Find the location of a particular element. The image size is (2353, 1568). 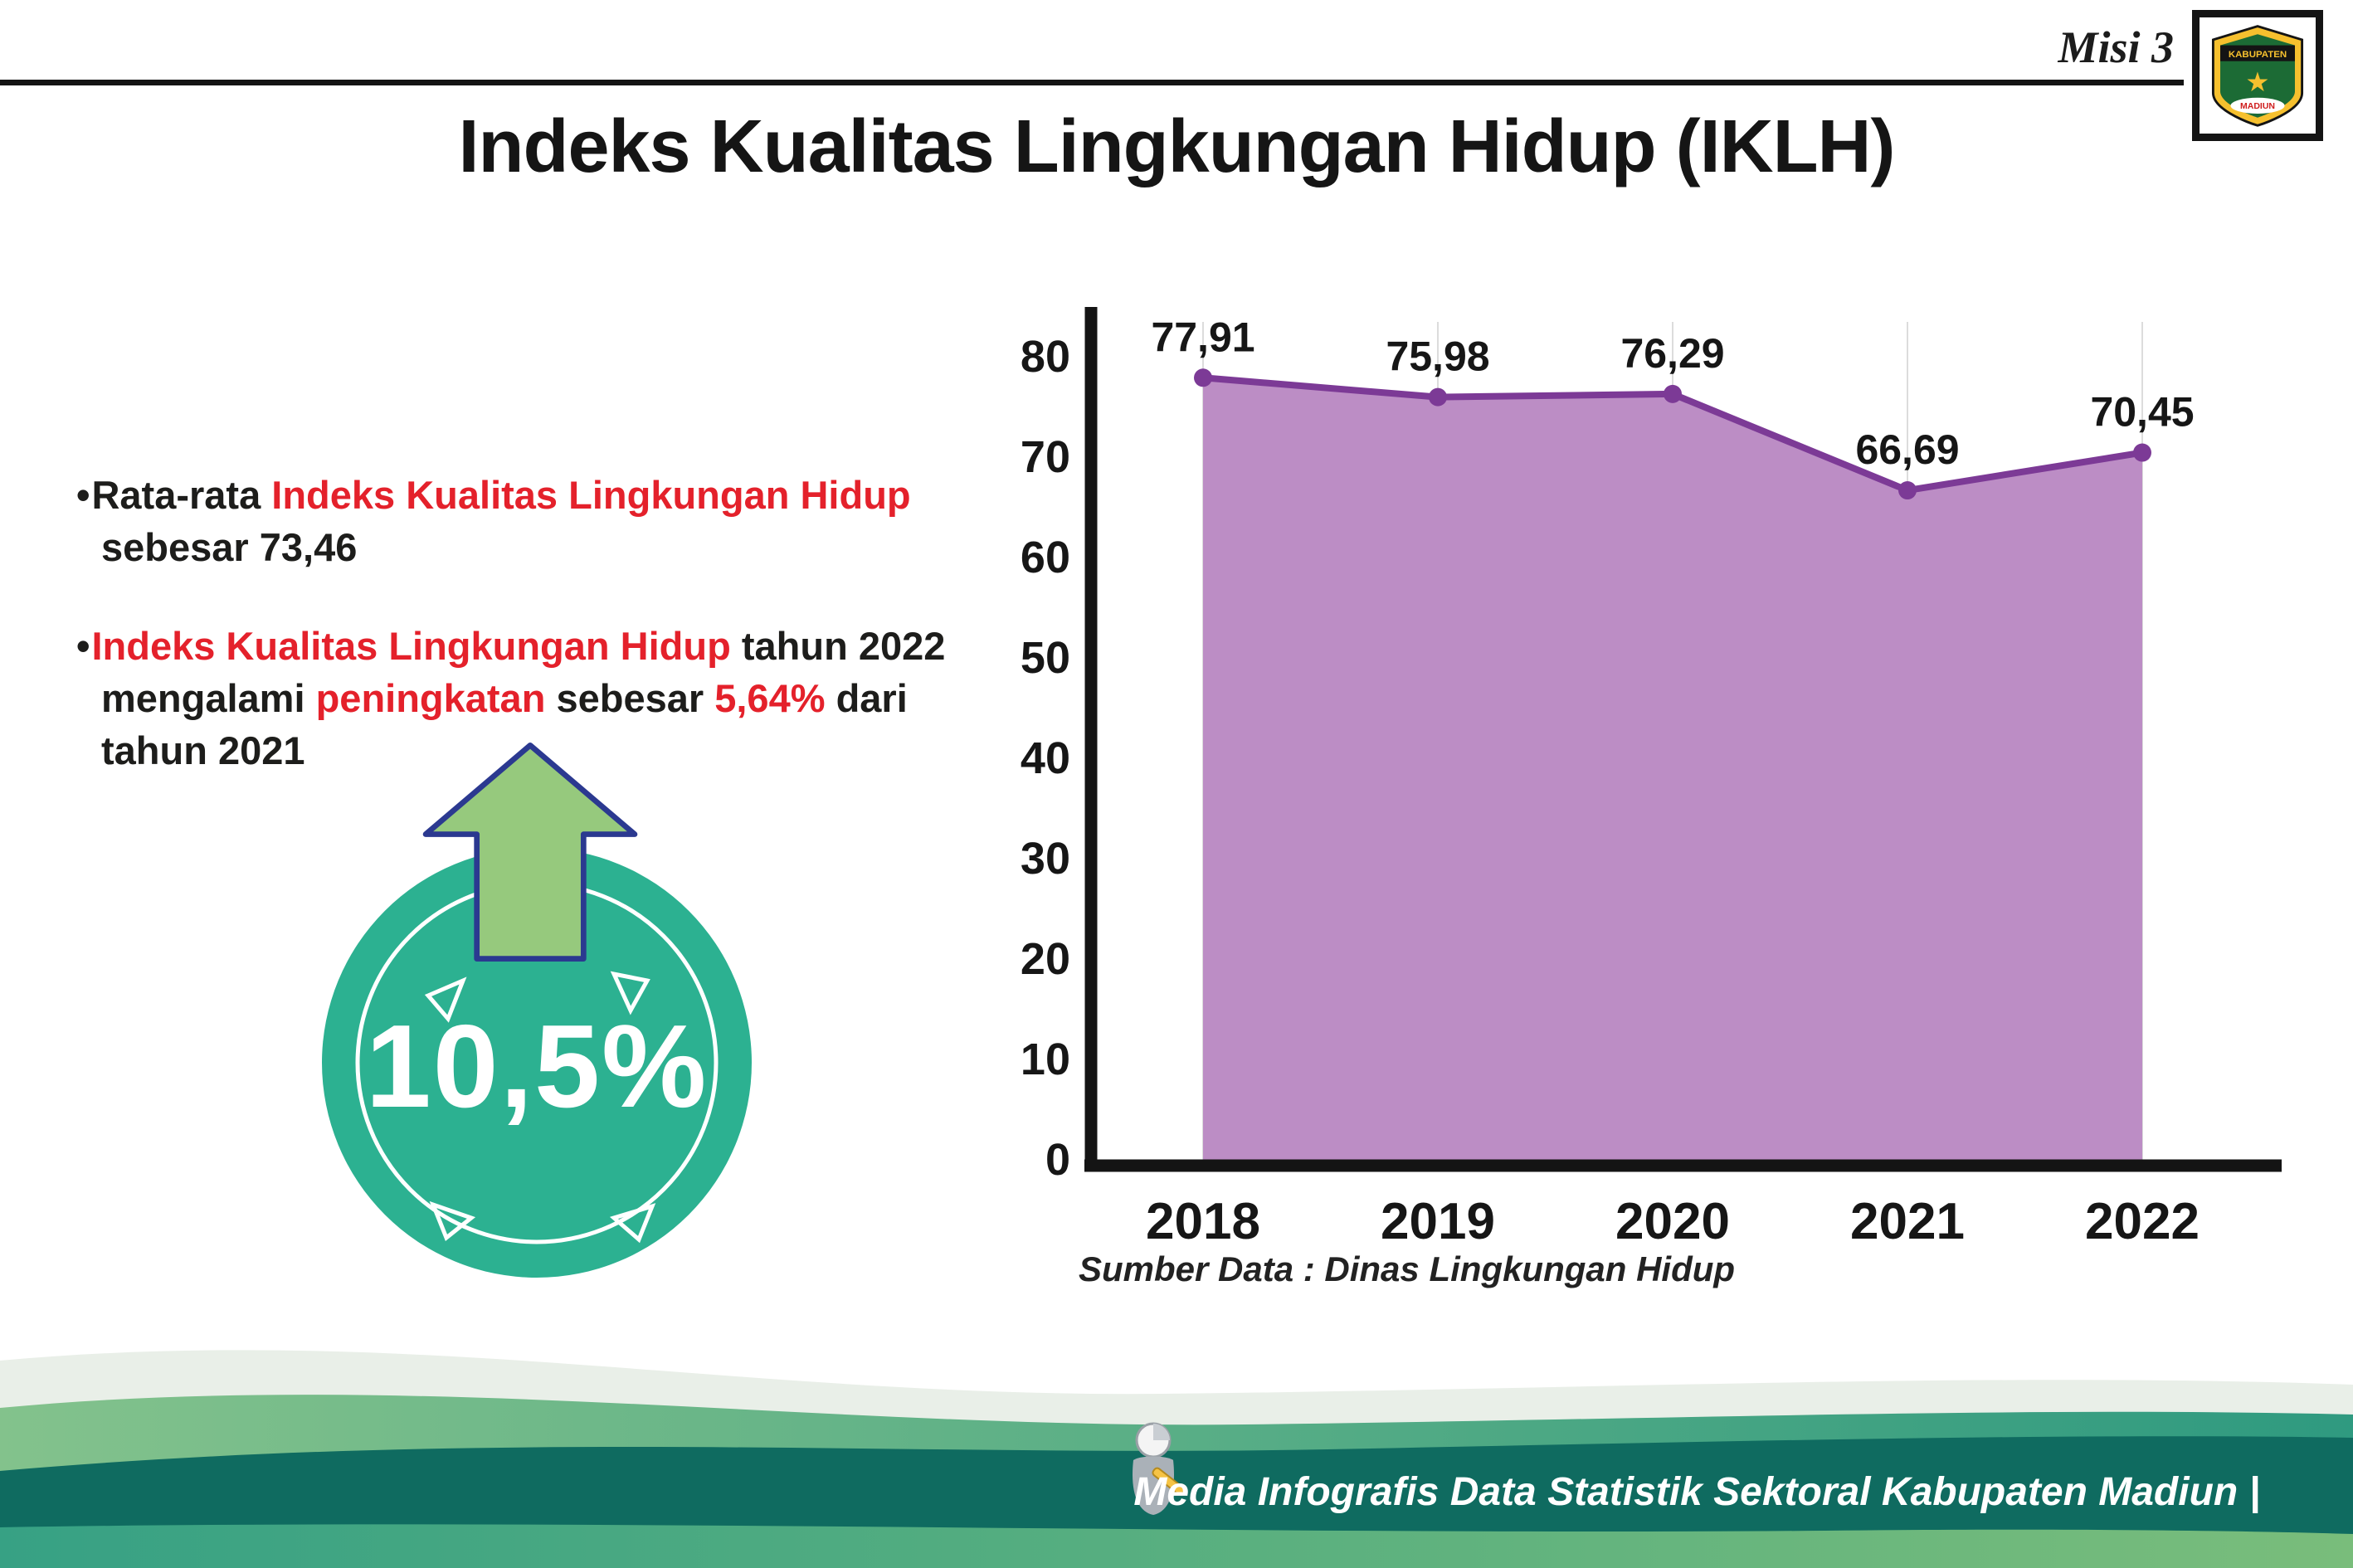

bullet-text-segment: tahun 2022 mengalami is located at coordinates (523, 671).